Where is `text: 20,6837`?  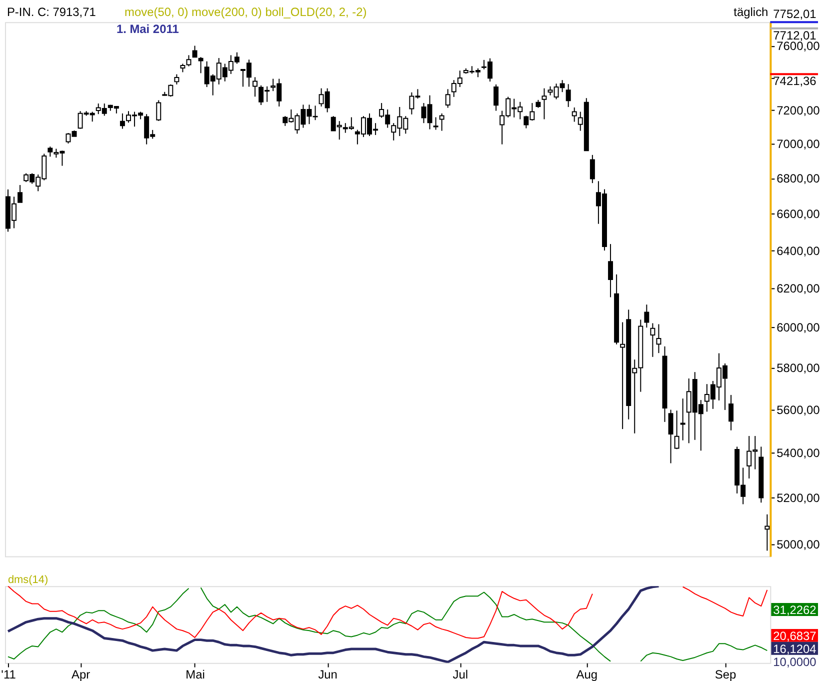 text: 20,6837 is located at coordinates (795, 635).